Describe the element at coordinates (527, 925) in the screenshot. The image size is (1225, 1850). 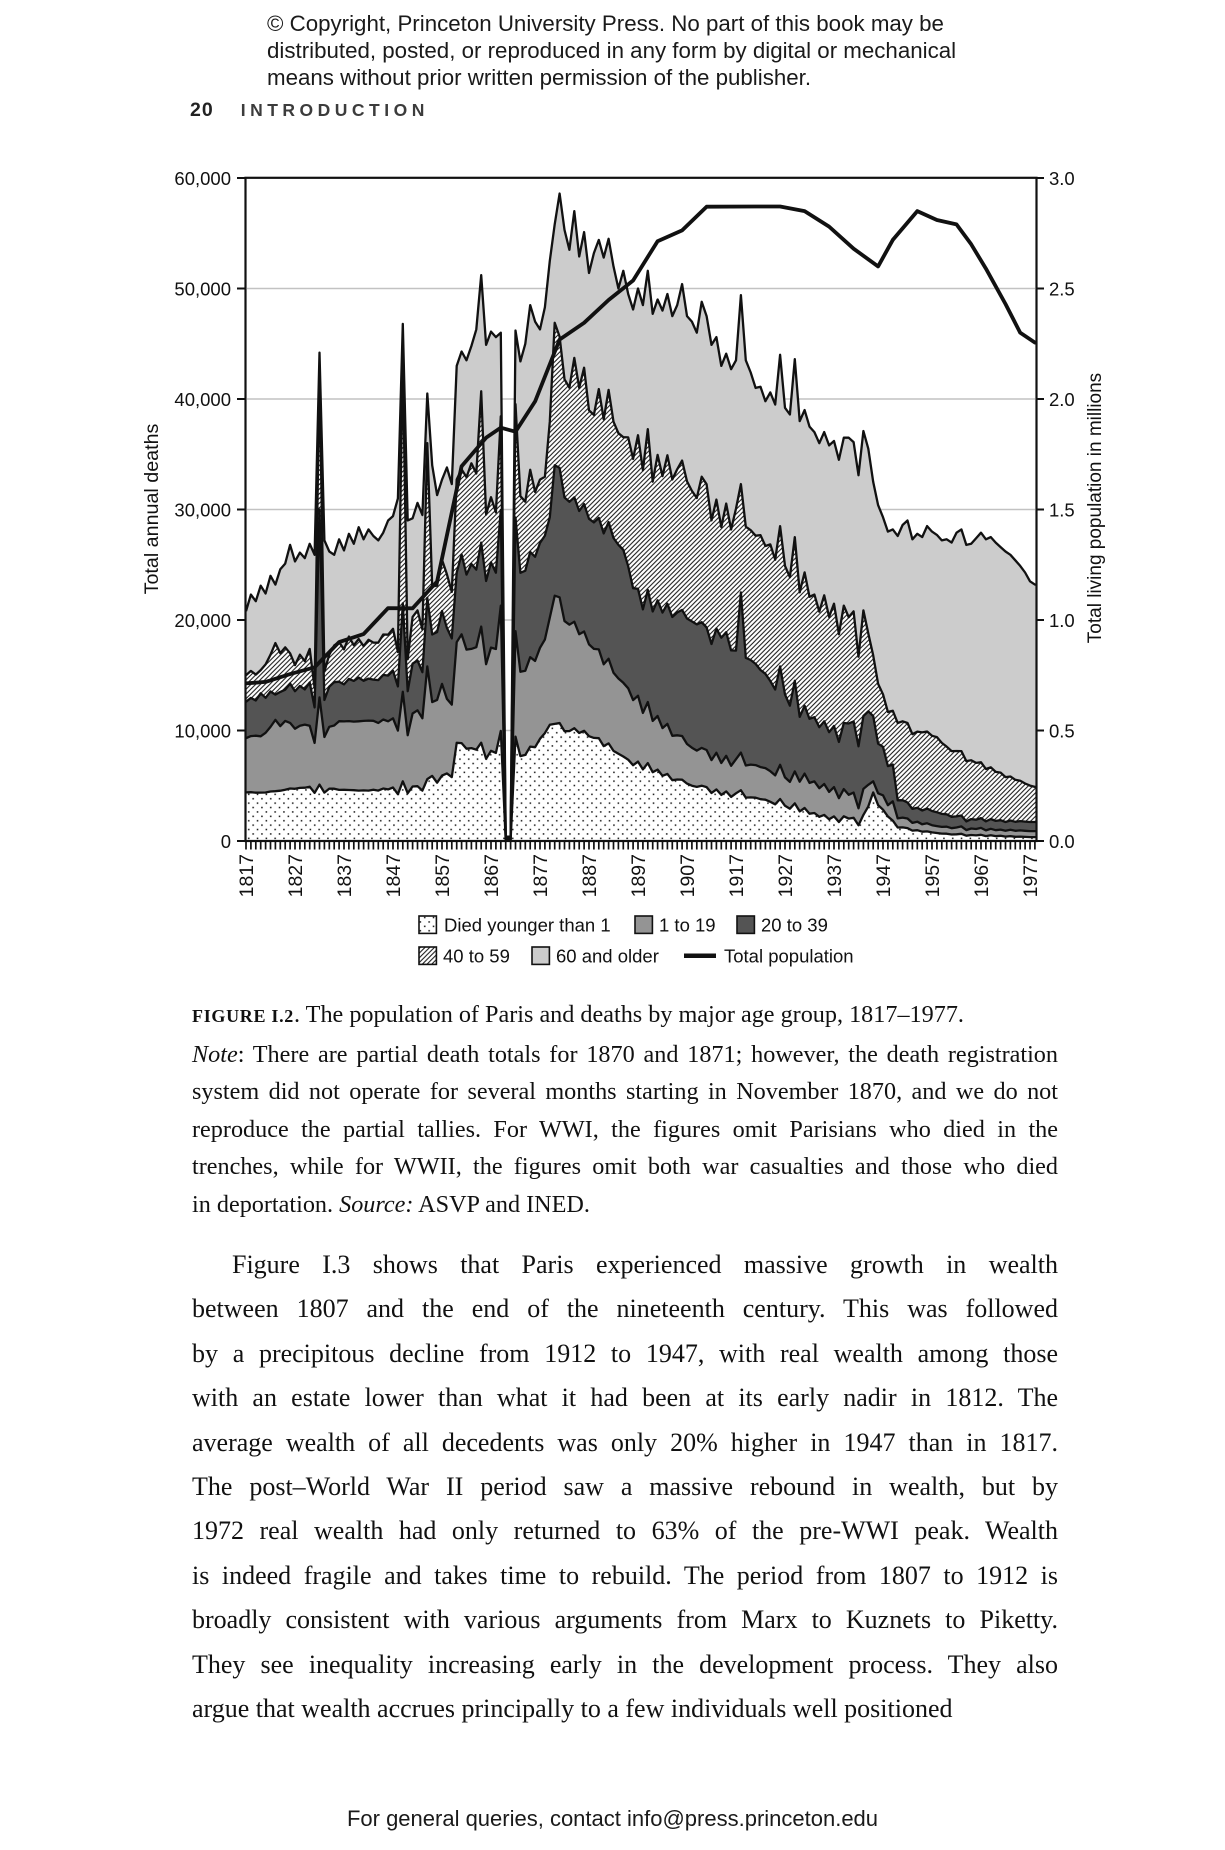
I see `svg-text: Died younger than 1` at that location.